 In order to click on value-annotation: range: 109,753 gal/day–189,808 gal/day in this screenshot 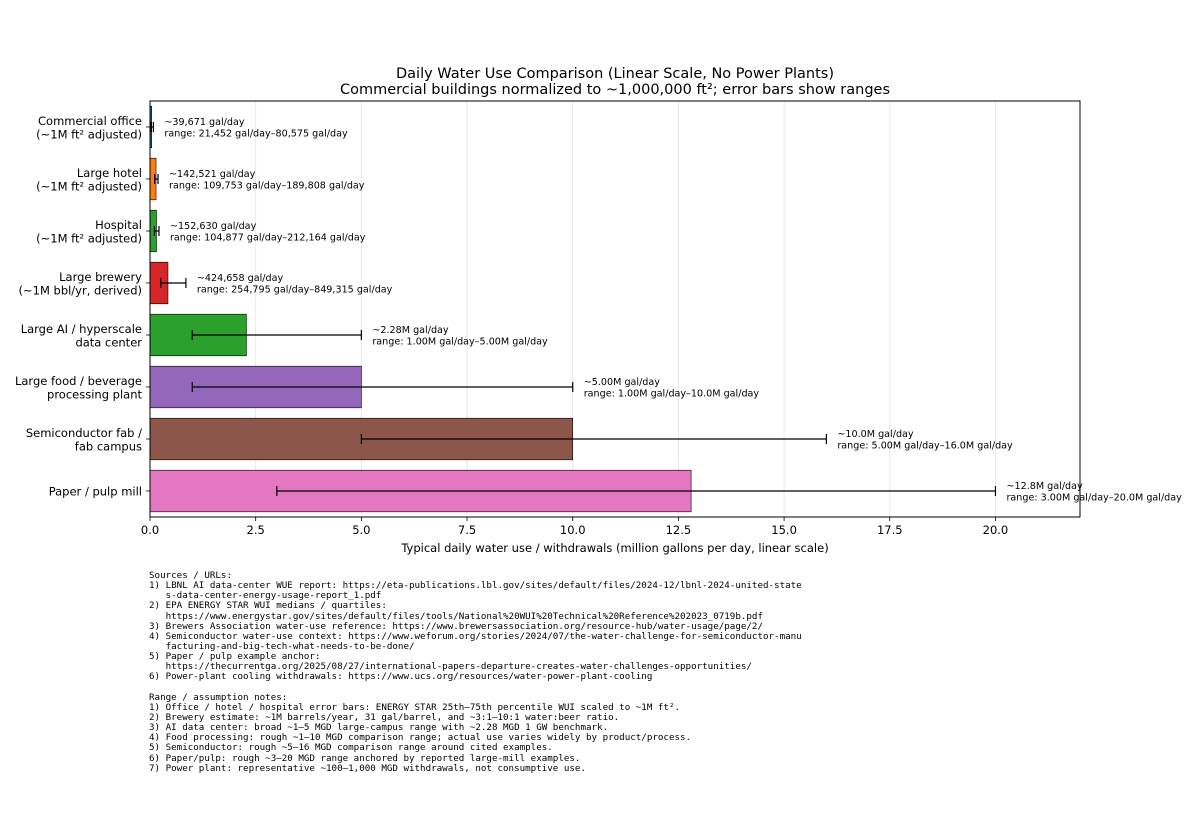, I will do `click(267, 186)`.